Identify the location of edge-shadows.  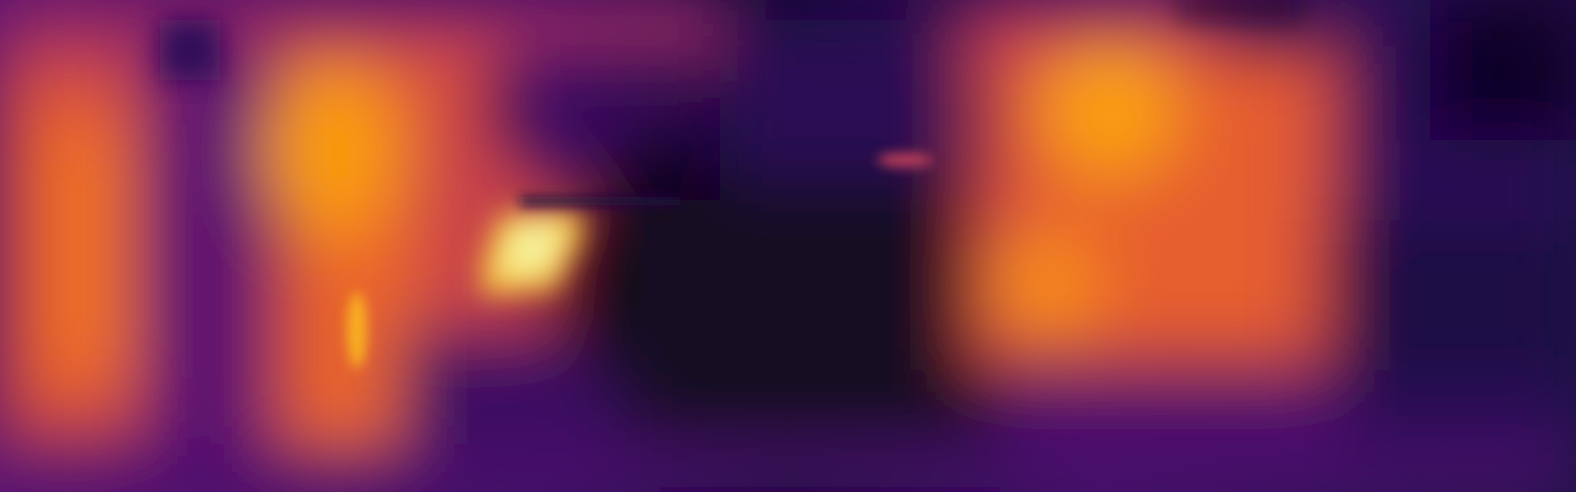
(730, 40).